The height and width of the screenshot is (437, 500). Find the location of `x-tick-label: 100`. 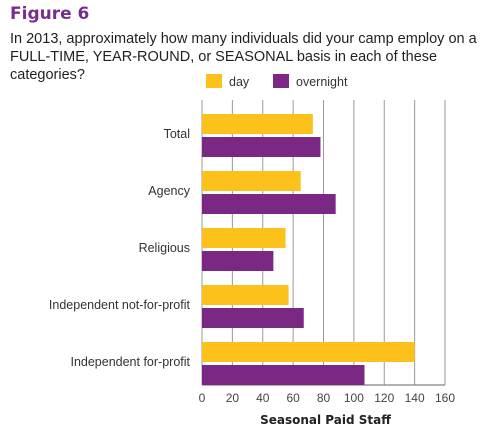

x-tick-label: 100 is located at coordinates (354, 398).